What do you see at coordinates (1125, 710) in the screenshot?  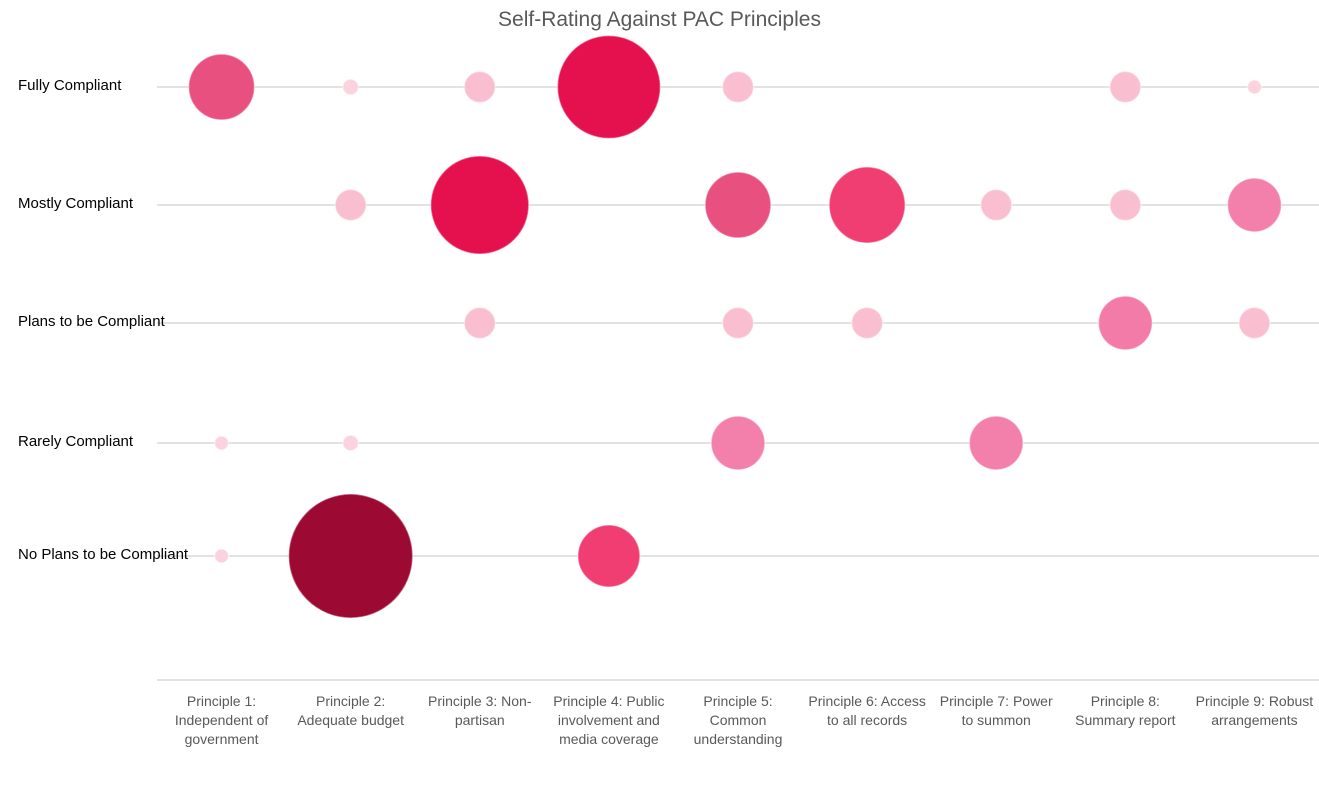 I see `x-tick-label: Principle 8: Summary report` at bounding box center [1125, 710].